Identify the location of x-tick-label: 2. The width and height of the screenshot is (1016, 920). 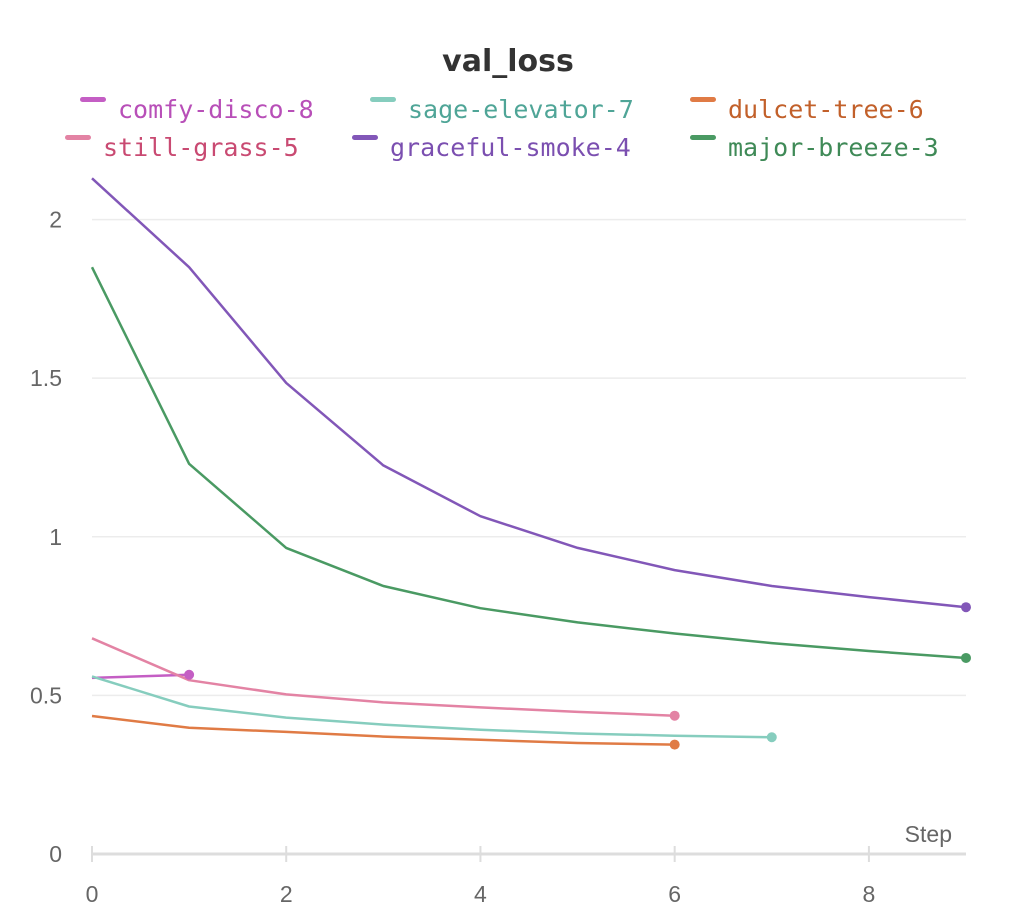
(286, 894).